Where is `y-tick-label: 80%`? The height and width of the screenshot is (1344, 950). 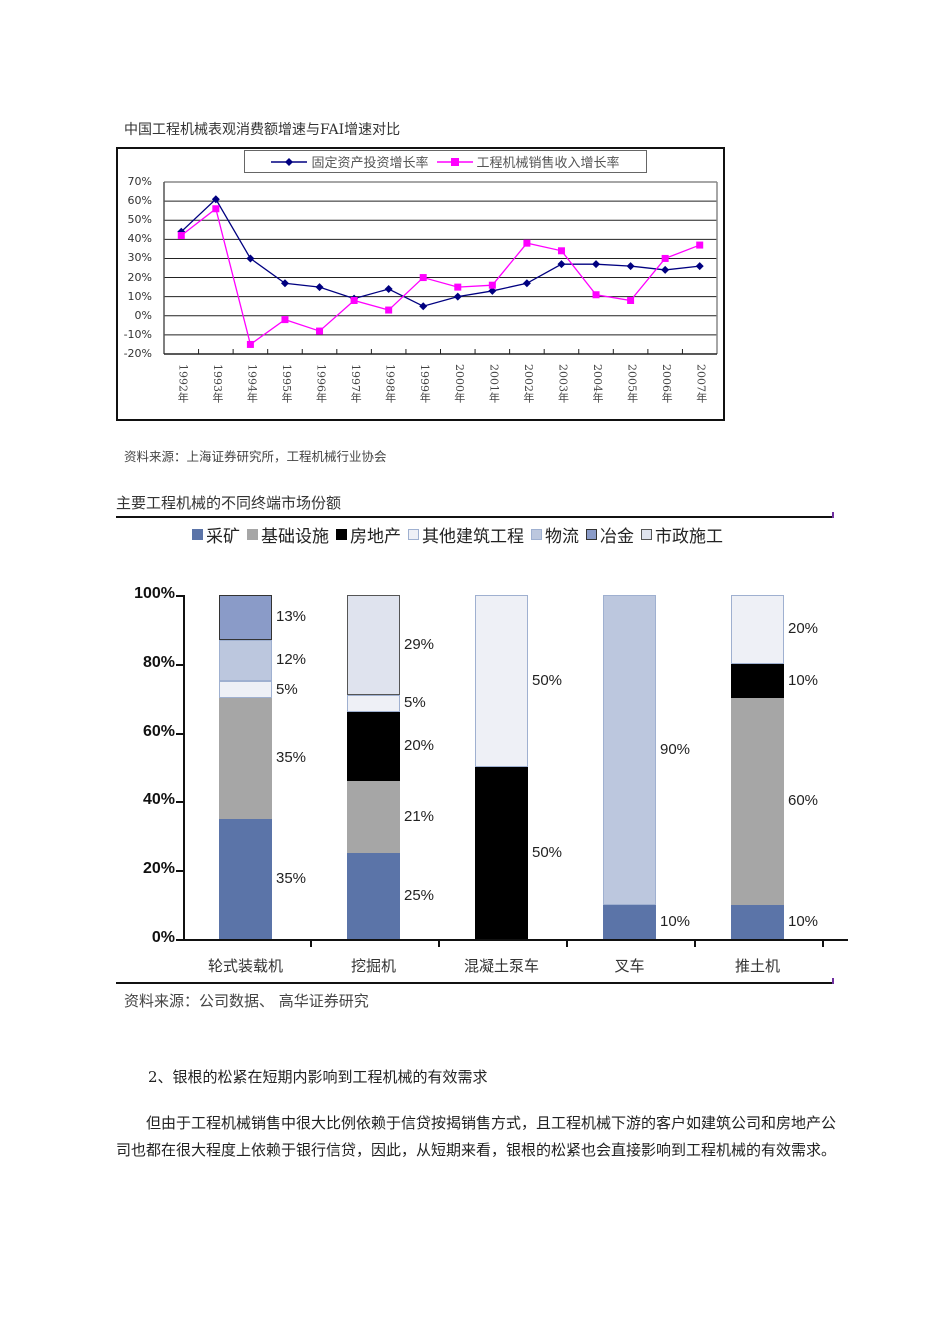
y-tick-label: 80% is located at coordinates (158, 662).